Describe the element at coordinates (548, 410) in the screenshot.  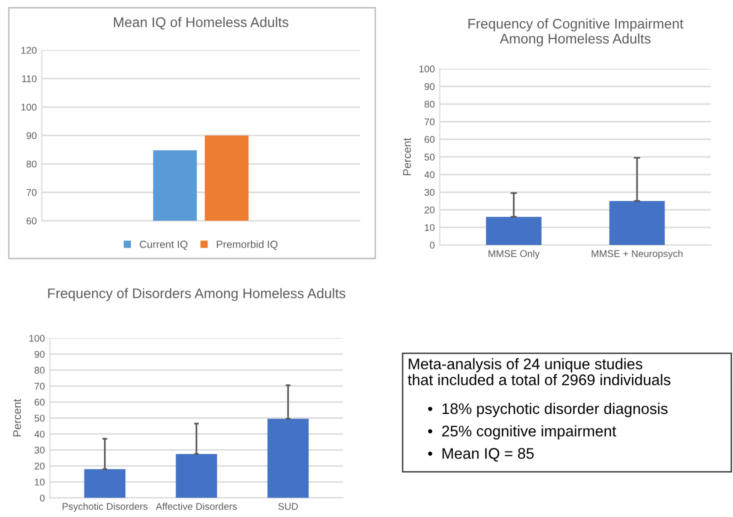
I see `text: • 18% psychotic disorder diagnosis` at that location.